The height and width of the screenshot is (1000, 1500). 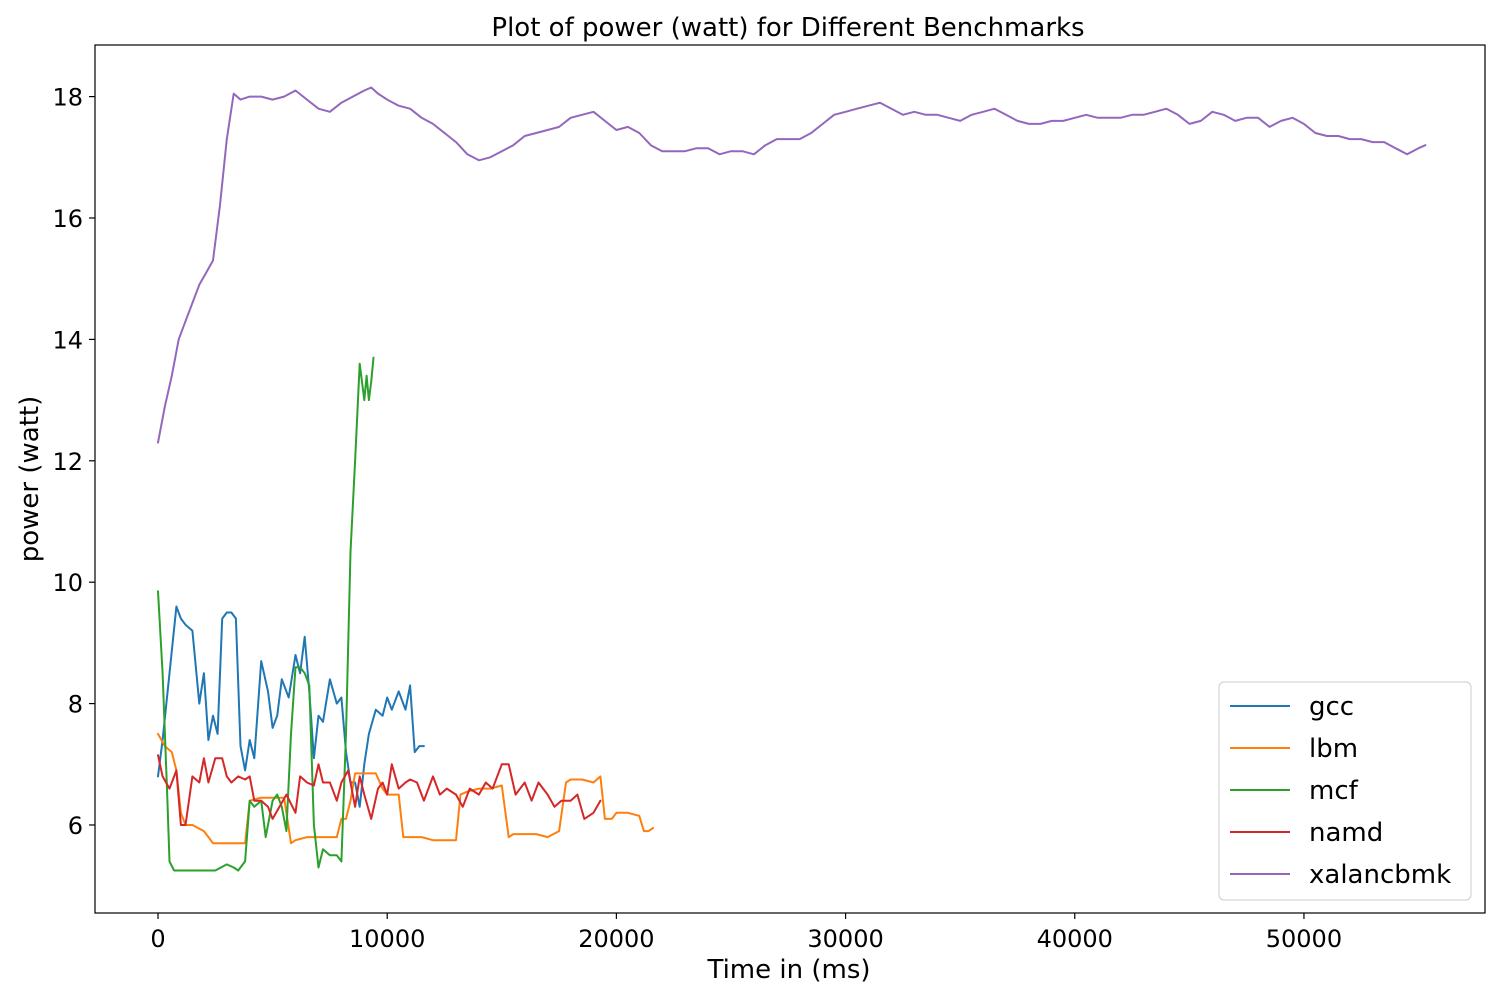 What do you see at coordinates (1333, 749) in the screenshot?
I see `legend-label-lbm: lbm` at bounding box center [1333, 749].